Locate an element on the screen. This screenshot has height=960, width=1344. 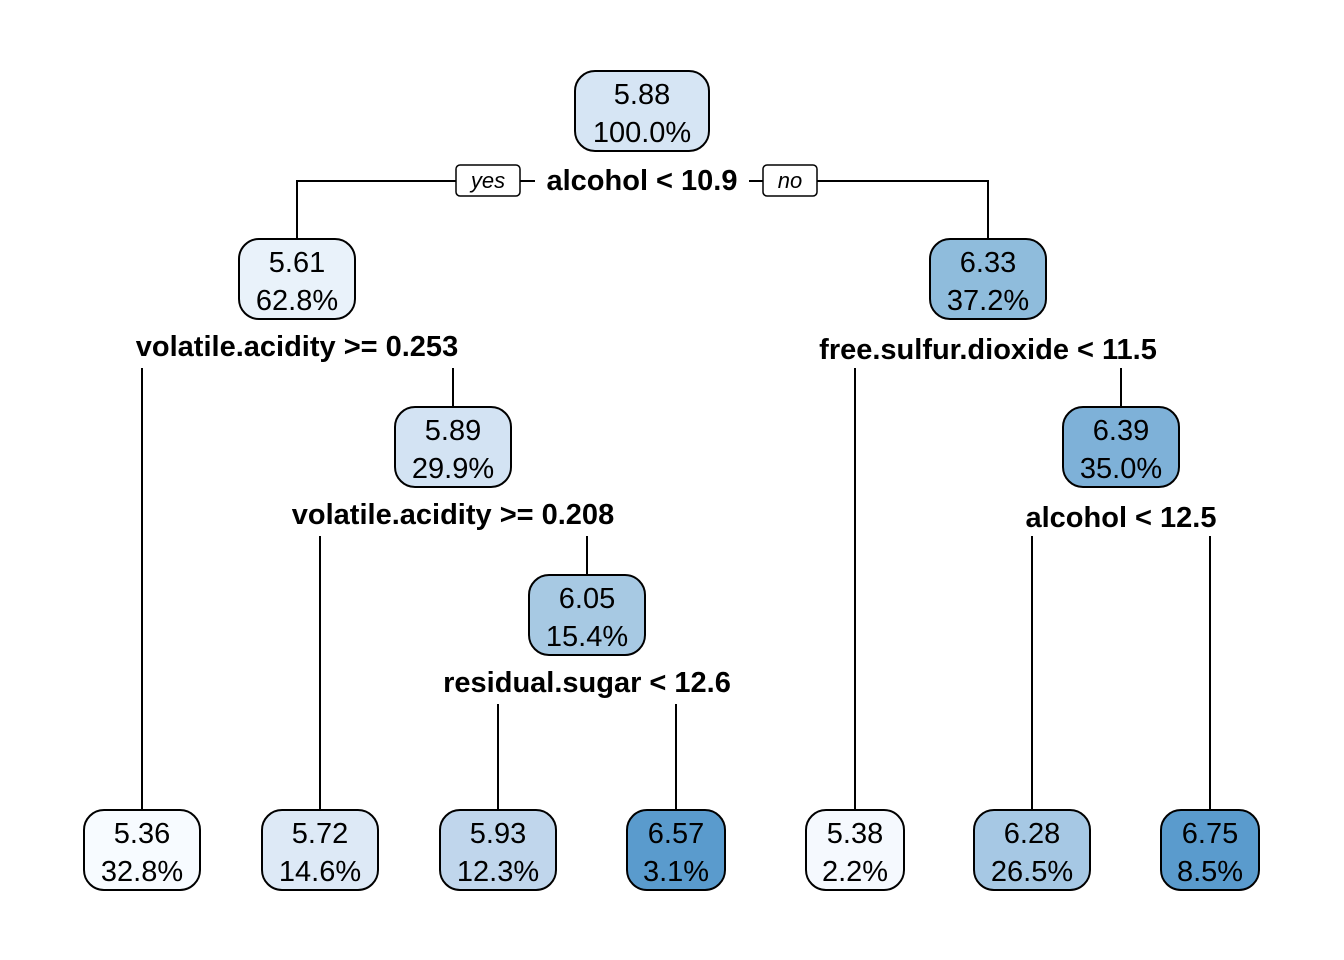
node-percent: 3.1% is located at coordinates (676, 872).